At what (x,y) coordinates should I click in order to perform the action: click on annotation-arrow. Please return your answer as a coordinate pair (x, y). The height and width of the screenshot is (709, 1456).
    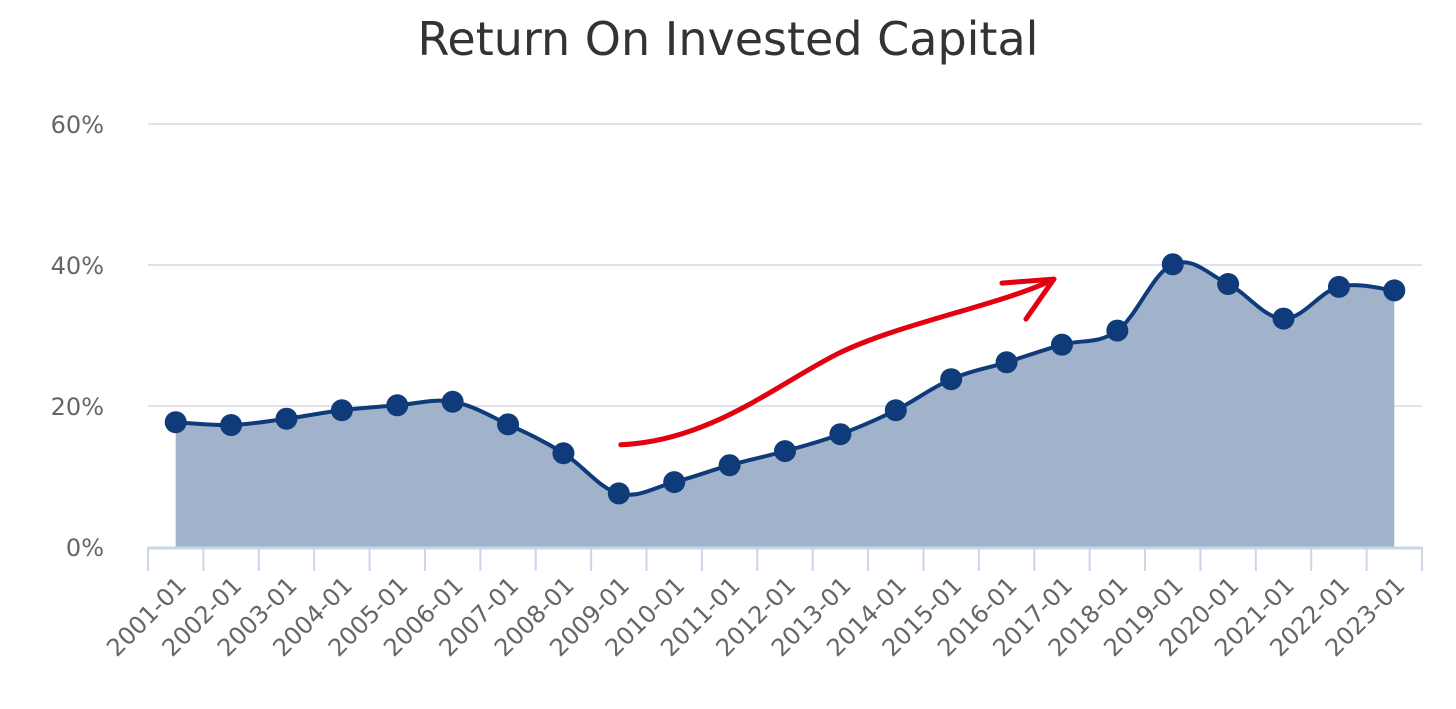
    Looking at the image, I should click on (837, 362).